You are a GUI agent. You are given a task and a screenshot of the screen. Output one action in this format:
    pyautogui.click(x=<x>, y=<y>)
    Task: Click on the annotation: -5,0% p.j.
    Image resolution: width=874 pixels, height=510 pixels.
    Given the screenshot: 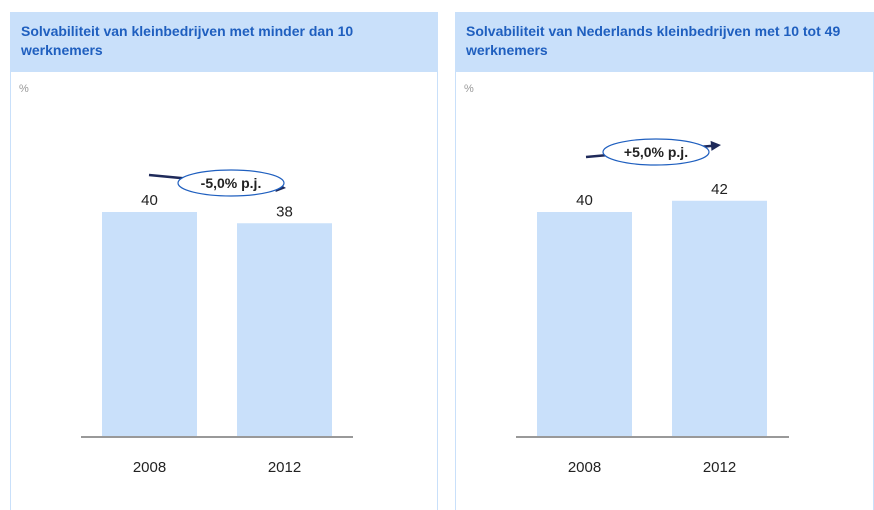 What is the action you would take?
    pyautogui.click(x=231, y=183)
    